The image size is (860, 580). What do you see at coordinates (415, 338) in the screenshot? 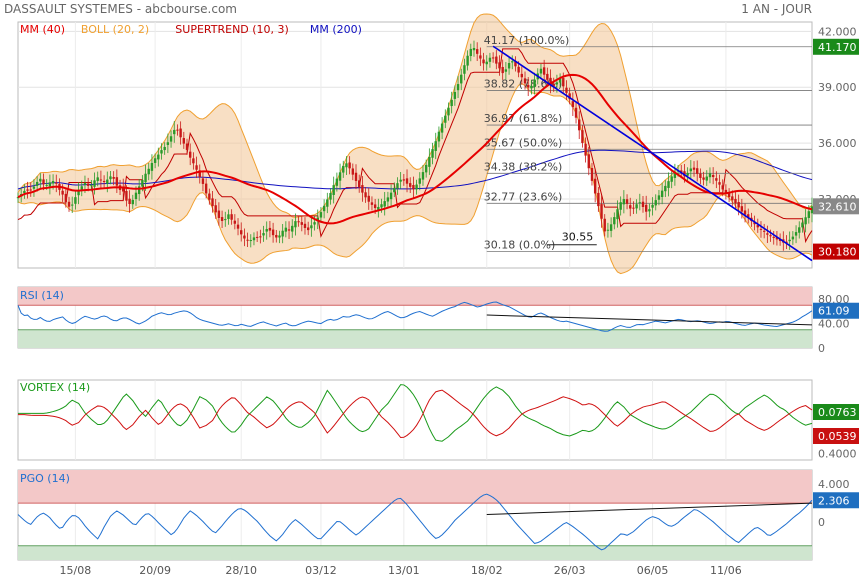
I see `rsi-oversold-zone` at bounding box center [415, 338].